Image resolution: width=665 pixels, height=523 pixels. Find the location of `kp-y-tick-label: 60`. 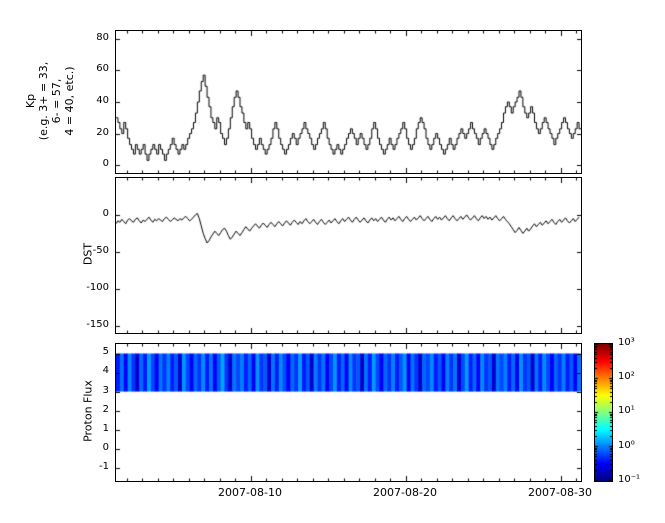

kp-y-tick-label: 60 is located at coordinates (102, 68).